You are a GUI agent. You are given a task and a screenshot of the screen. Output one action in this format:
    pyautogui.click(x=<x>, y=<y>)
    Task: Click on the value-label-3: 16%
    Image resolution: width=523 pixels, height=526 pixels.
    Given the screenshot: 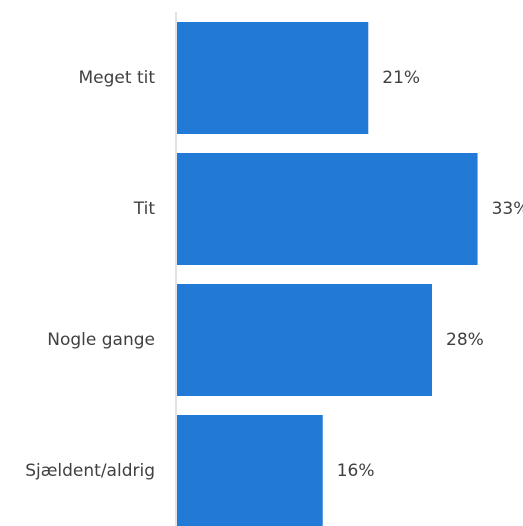 What is the action you would take?
    pyautogui.click(x=356, y=471)
    